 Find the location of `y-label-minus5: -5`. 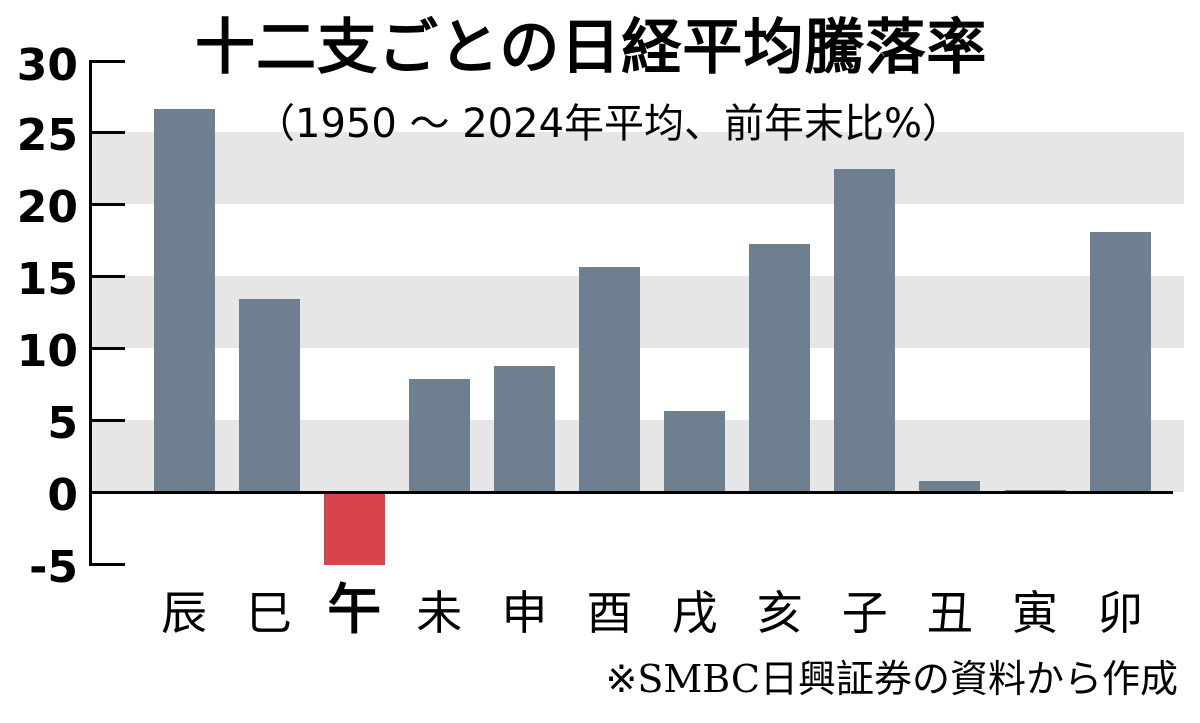

y-label-minus5: -5 is located at coordinates (53, 567).